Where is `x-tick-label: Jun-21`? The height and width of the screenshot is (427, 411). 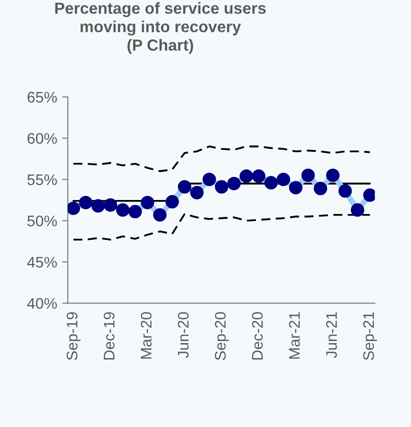 x-tick-label: Jun-21 is located at coordinates (331, 335).